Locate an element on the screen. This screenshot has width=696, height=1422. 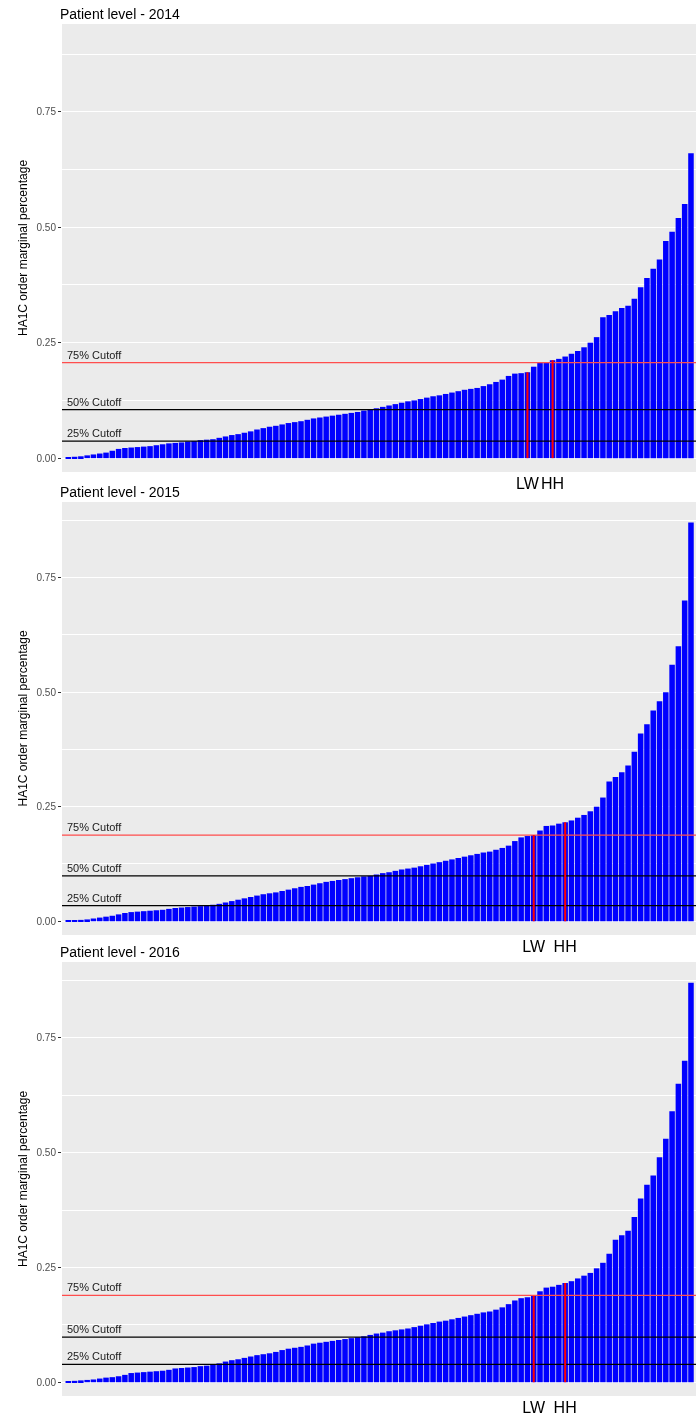
chart-title: Patient level - 2016 is located at coordinates (120, 952).